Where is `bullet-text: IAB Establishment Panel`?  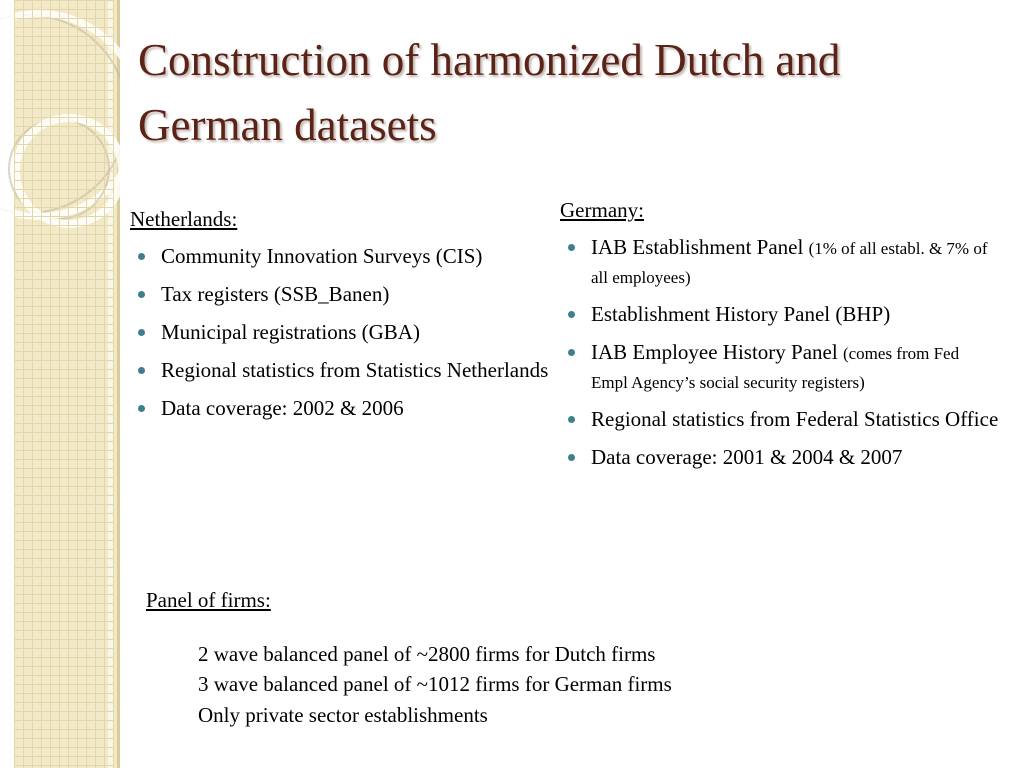
bullet-text: IAB Establishment Panel is located at coordinates (700, 247).